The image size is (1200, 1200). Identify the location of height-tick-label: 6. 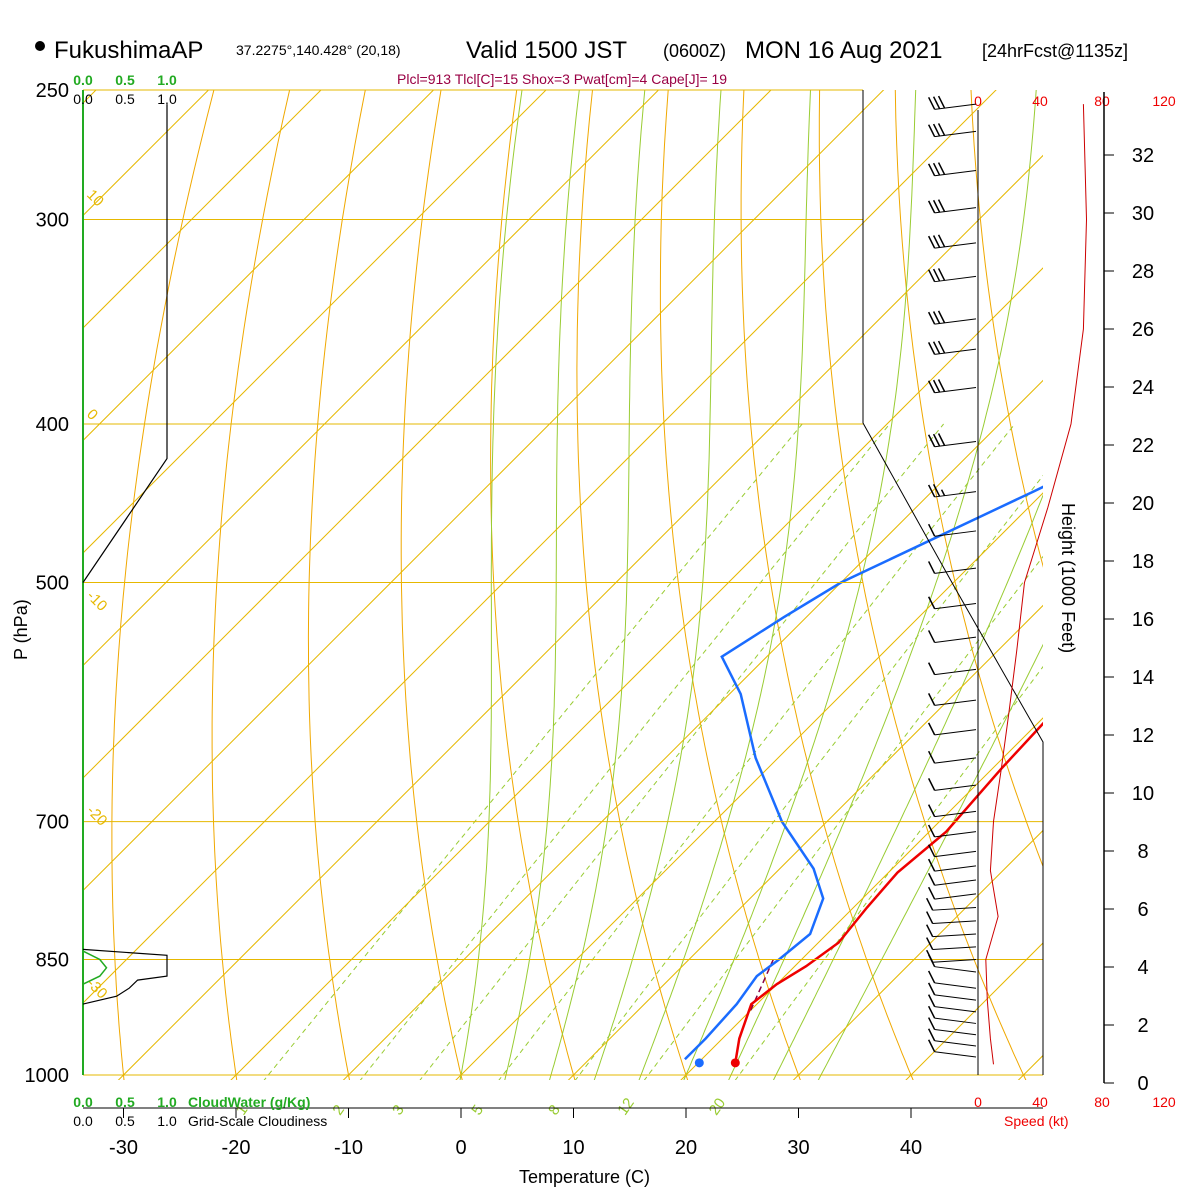
(1142, 910).